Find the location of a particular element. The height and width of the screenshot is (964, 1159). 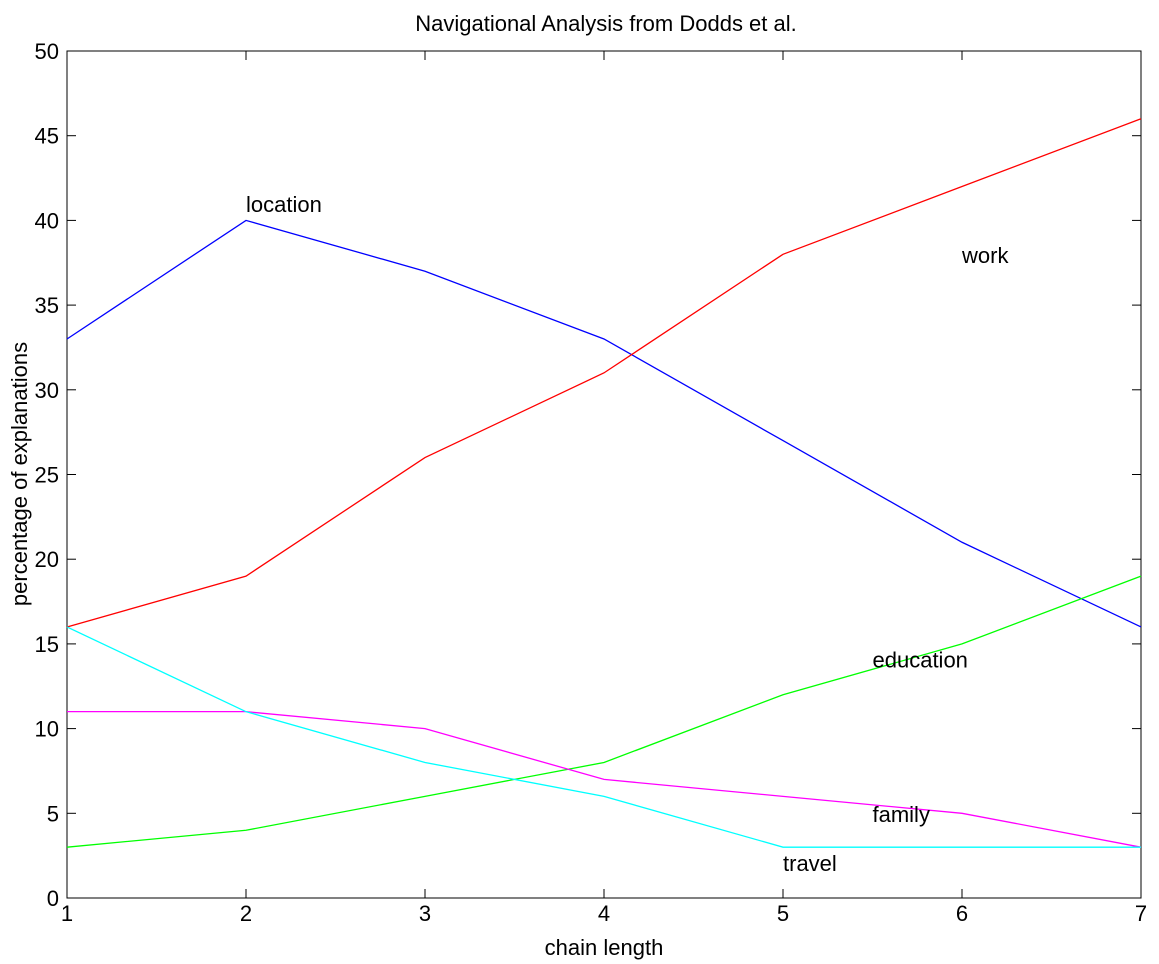

x-tick-label: 5 is located at coordinates (783, 913).